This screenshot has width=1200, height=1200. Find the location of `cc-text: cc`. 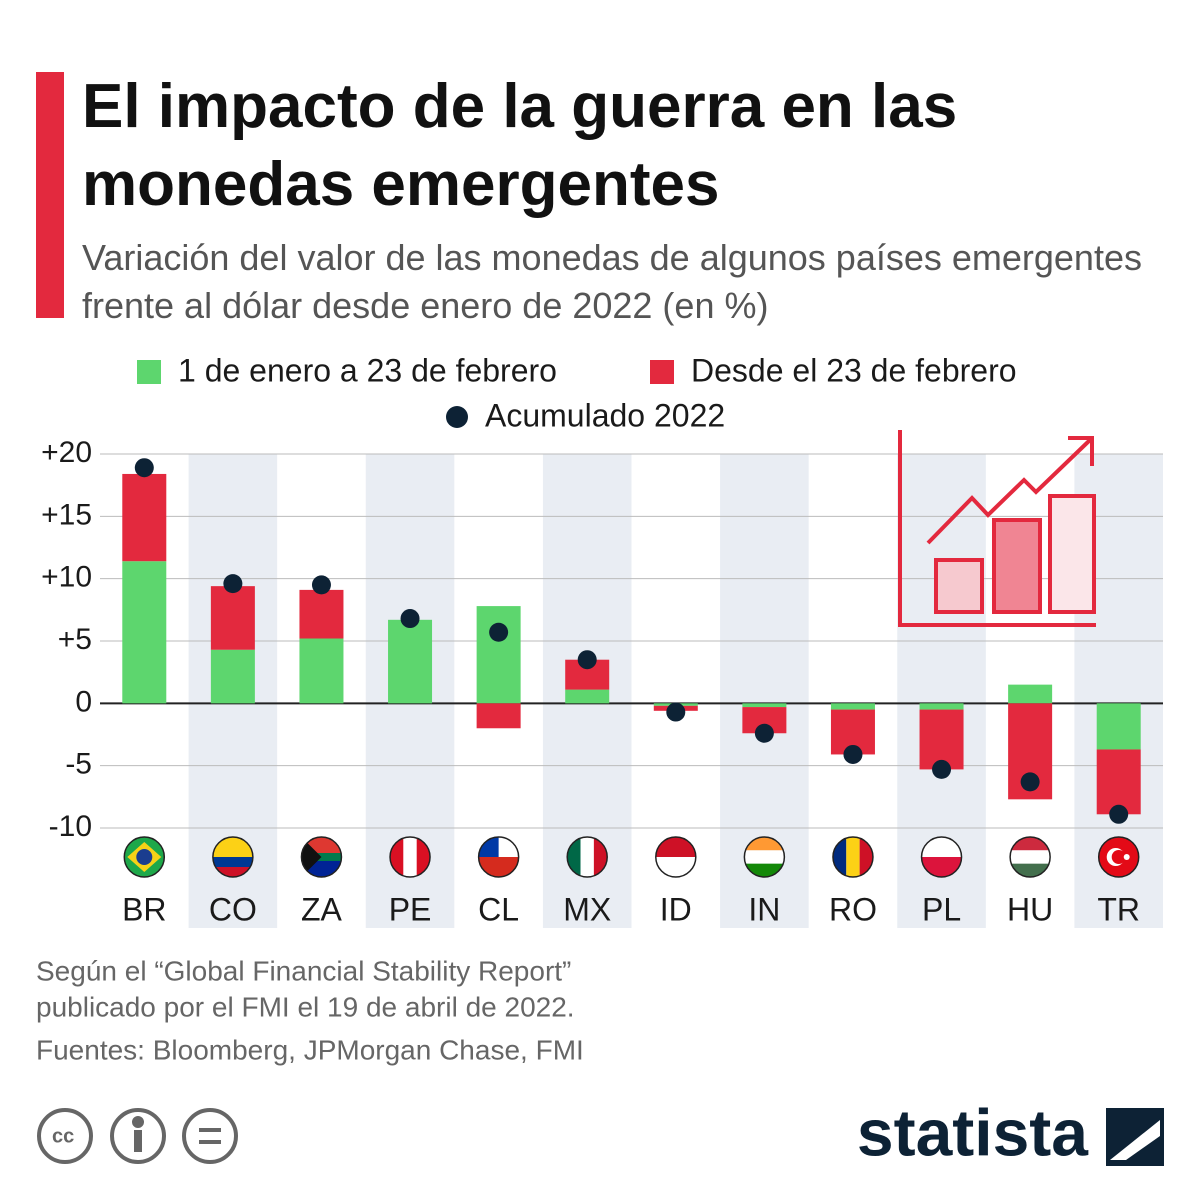

cc-text: cc is located at coordinates (63, 1136).